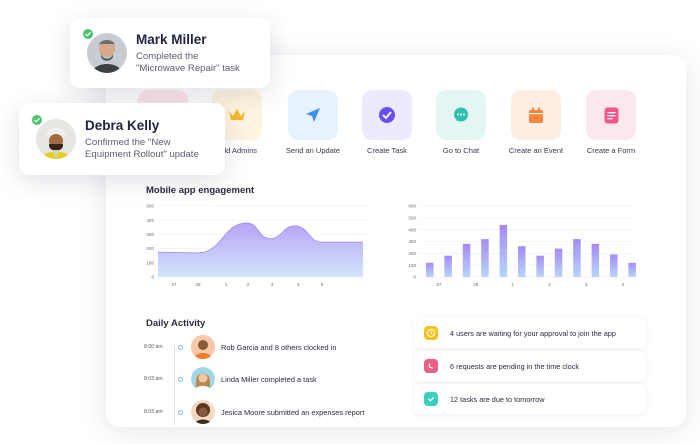  I want to click on form-icon, so click(611, 115).